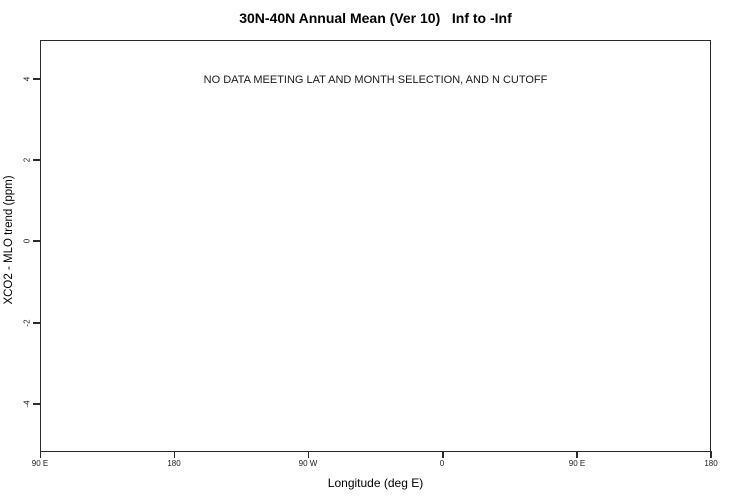 This screenshot has height=500, width=750. What do you see at coordinates (442, 463) in the screenshot?
I see `x-axis-tick-label: 0` at bounding box center [442, 463].